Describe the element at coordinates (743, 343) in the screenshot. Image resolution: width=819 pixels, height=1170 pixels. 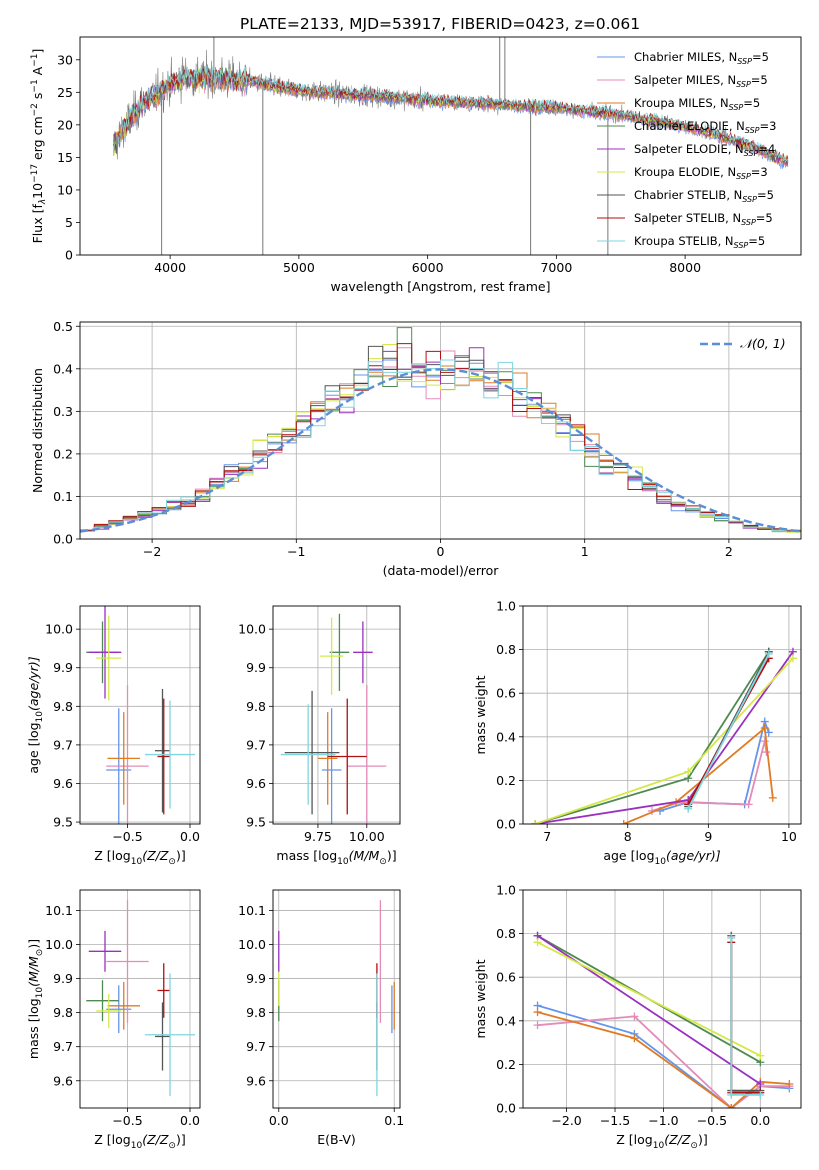
I see `legend: 𝒩(0, 1)` at that location.